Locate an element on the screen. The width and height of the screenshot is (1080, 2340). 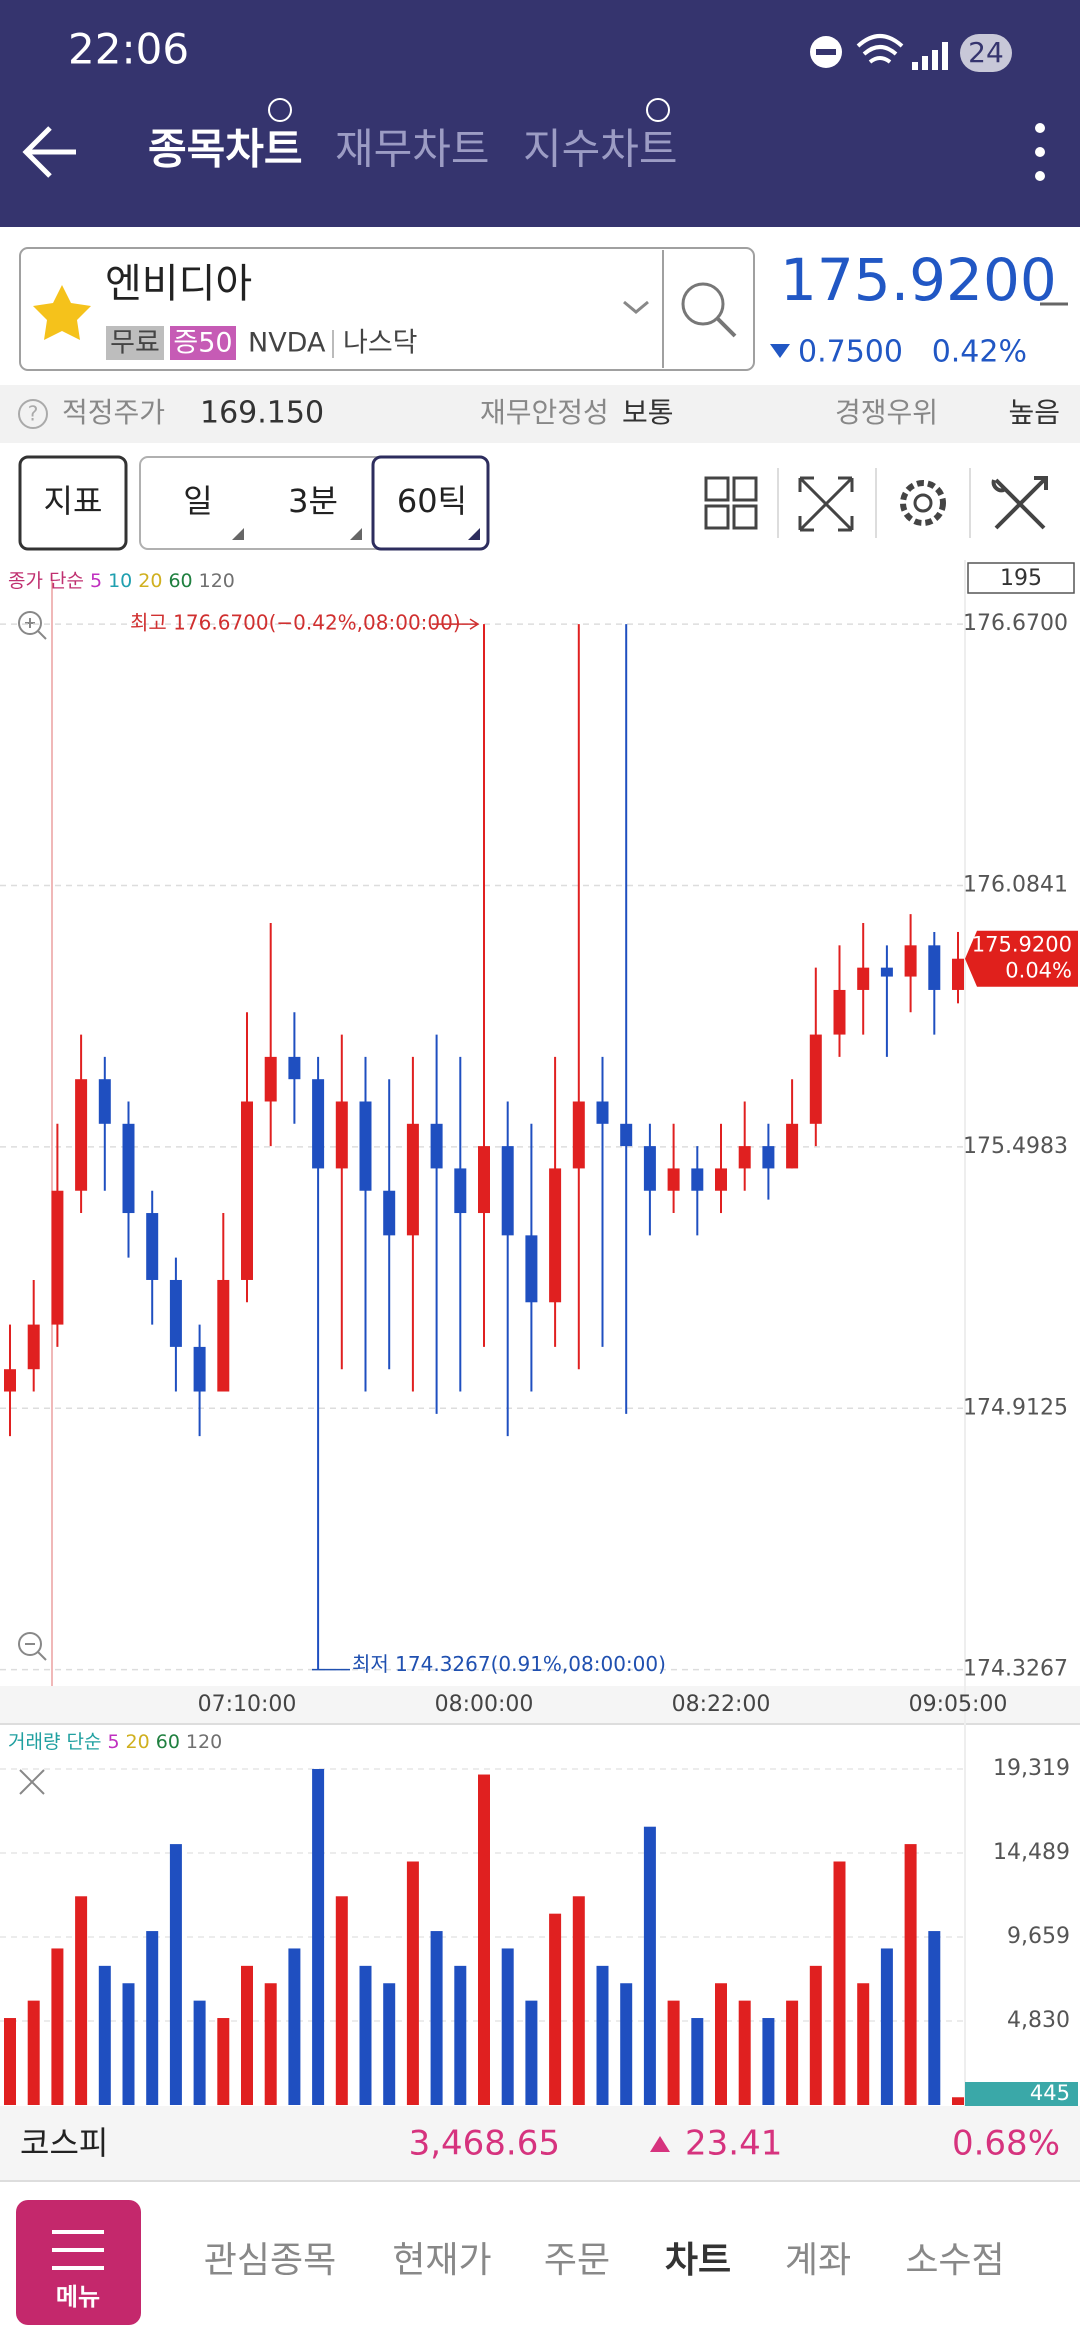
price-change: 0.7500 is located at coordinates (850, 352).